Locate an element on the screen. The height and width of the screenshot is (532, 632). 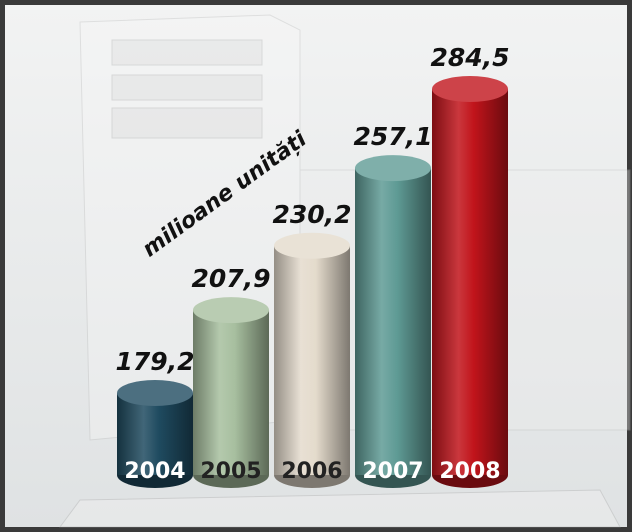
category-label: 2006 is located at coordinates (311, 471).